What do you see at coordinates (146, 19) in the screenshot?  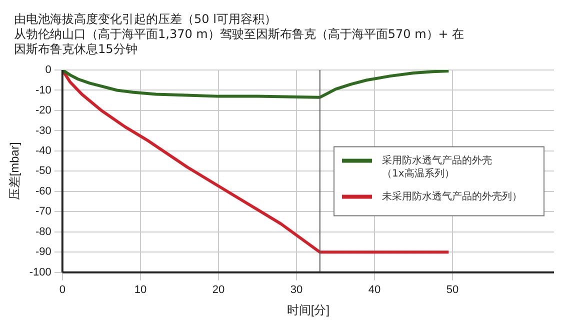 I see `chart-title: 由电池海拔高度变化引起的压差（50 l可用容积）` at bounding box center [146, 19].